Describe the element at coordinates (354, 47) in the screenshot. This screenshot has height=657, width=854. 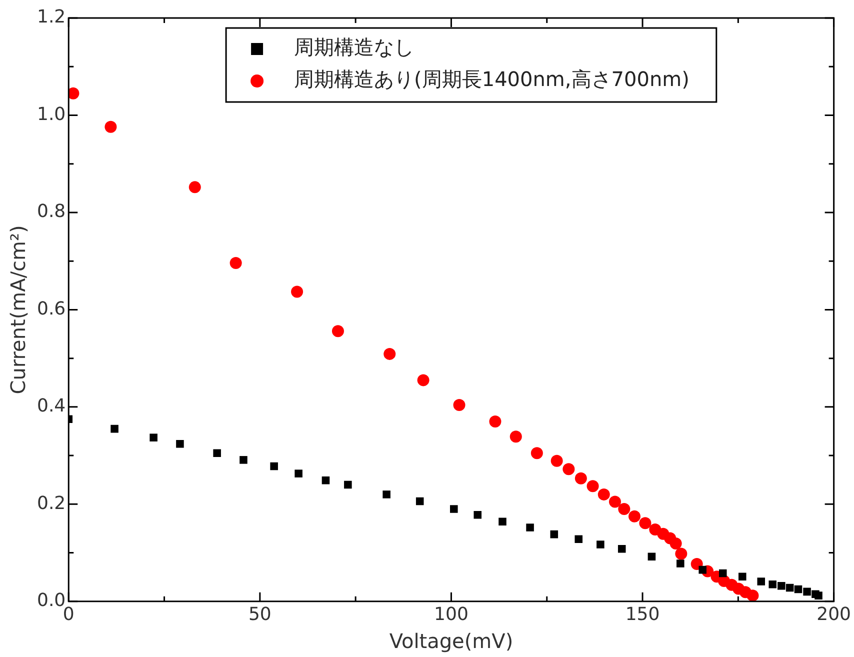
I see `legend-label: 周期構造なし` at that location.